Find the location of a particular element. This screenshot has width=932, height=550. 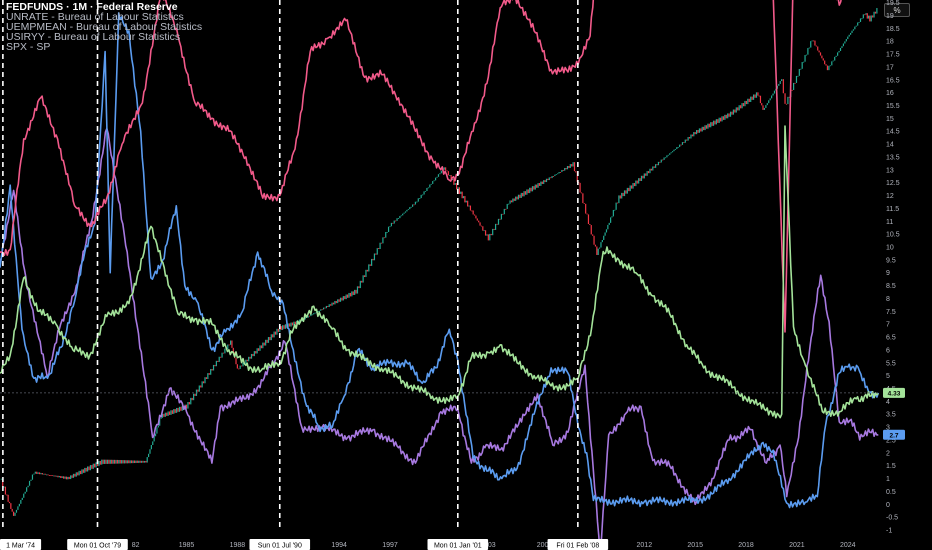

legend-unrate: UNRATE - Bureau of Labour Statistics is located at coordinates (95, 17).